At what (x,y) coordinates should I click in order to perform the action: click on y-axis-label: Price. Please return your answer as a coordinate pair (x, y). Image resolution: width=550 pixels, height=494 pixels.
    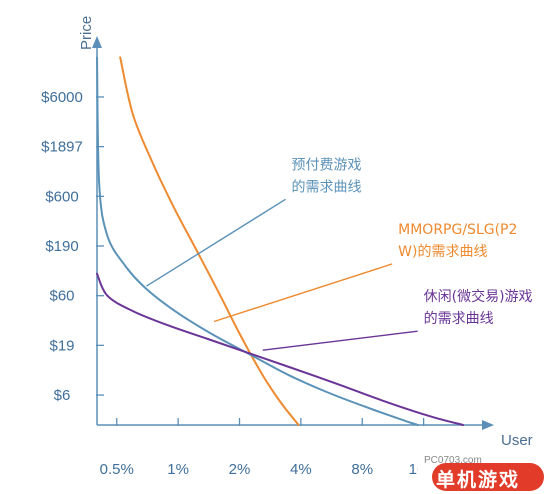
    Looking at the image, I should click on (86, 33).